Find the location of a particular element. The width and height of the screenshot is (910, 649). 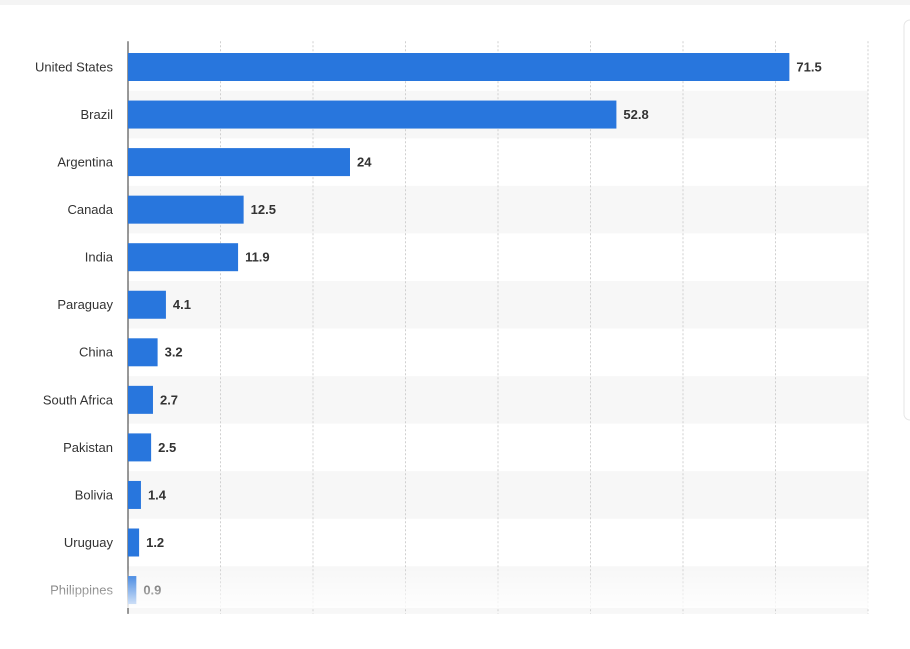

category-label: Uruguay is located at coordinates (89, 542).